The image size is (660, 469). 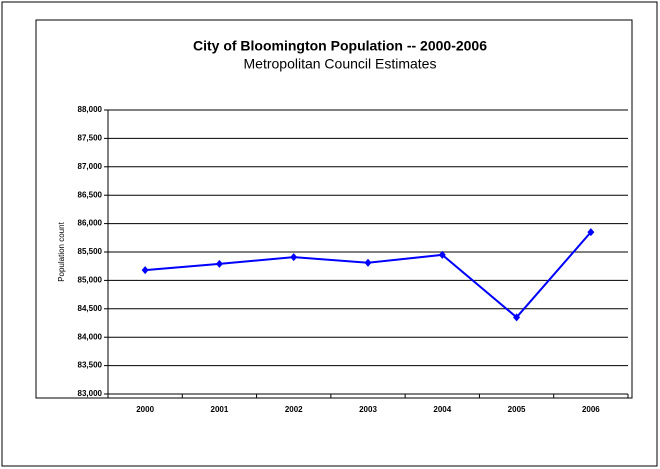 What do you see at coordinates (90, 194) in the screenshot?
I see `y-tick-label: 86,500` at bounding box center [90, 194].